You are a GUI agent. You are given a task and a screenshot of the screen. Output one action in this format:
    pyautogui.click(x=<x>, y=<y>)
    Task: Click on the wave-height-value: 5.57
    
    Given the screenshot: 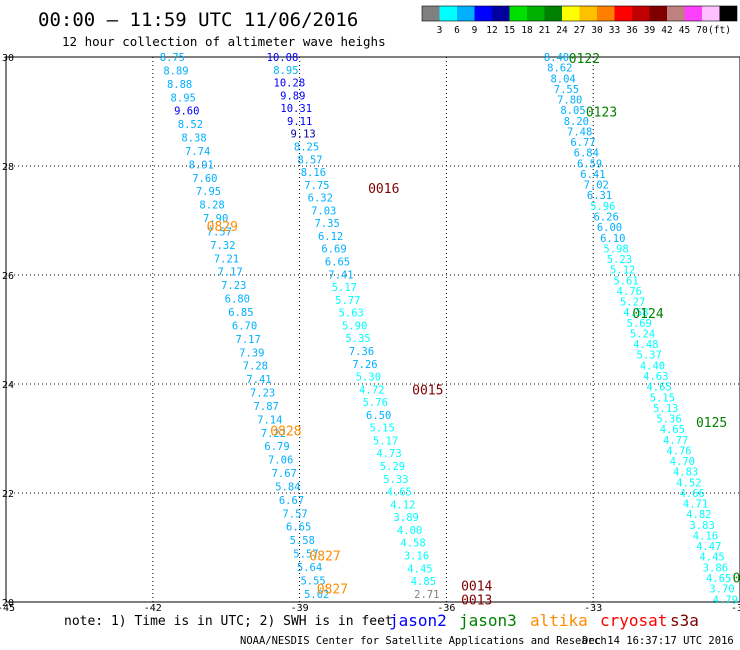 What is the action you would take?
    pyautogui.click(x=305, y=555)
    